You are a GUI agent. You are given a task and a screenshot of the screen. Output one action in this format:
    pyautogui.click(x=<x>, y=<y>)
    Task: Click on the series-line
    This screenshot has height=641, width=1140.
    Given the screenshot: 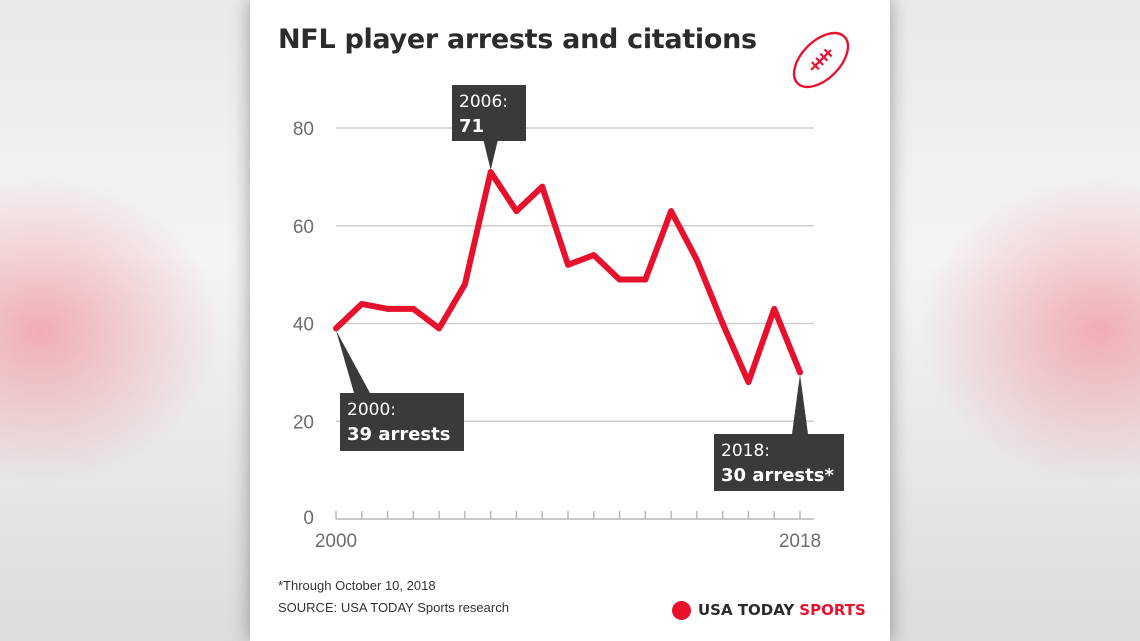 What is the action you would take?
    pyautogui.click(x=568, y=277)
    